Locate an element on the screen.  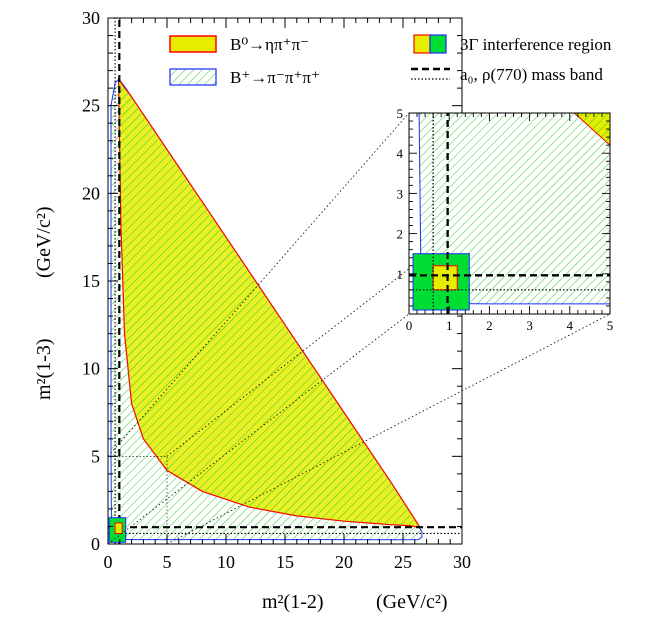
interference-box is located at coordinates (117, 530).